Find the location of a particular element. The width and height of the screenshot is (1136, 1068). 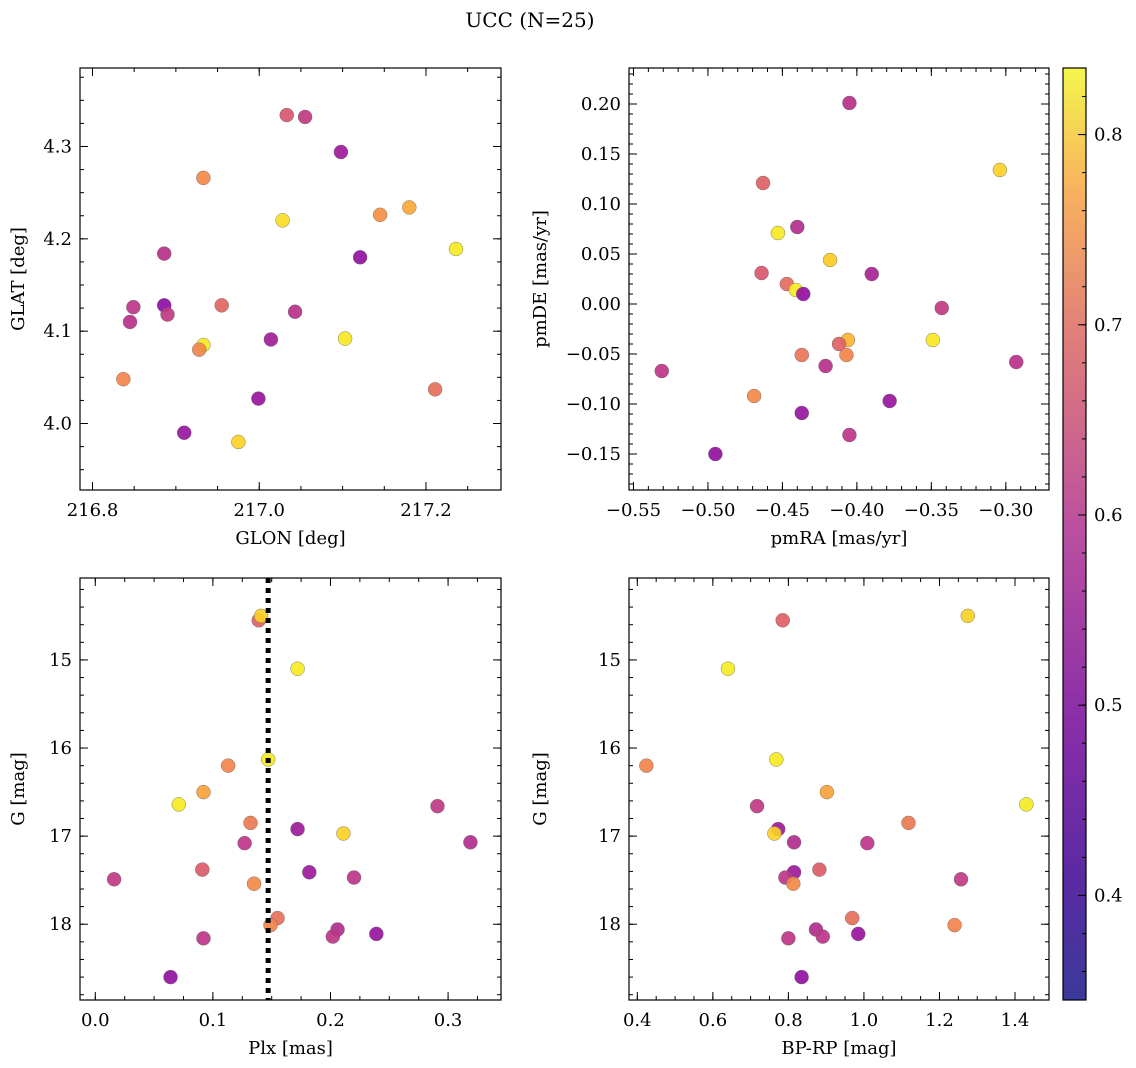

x-tick-label: 1.0 is located at coordinates (864, 1020).